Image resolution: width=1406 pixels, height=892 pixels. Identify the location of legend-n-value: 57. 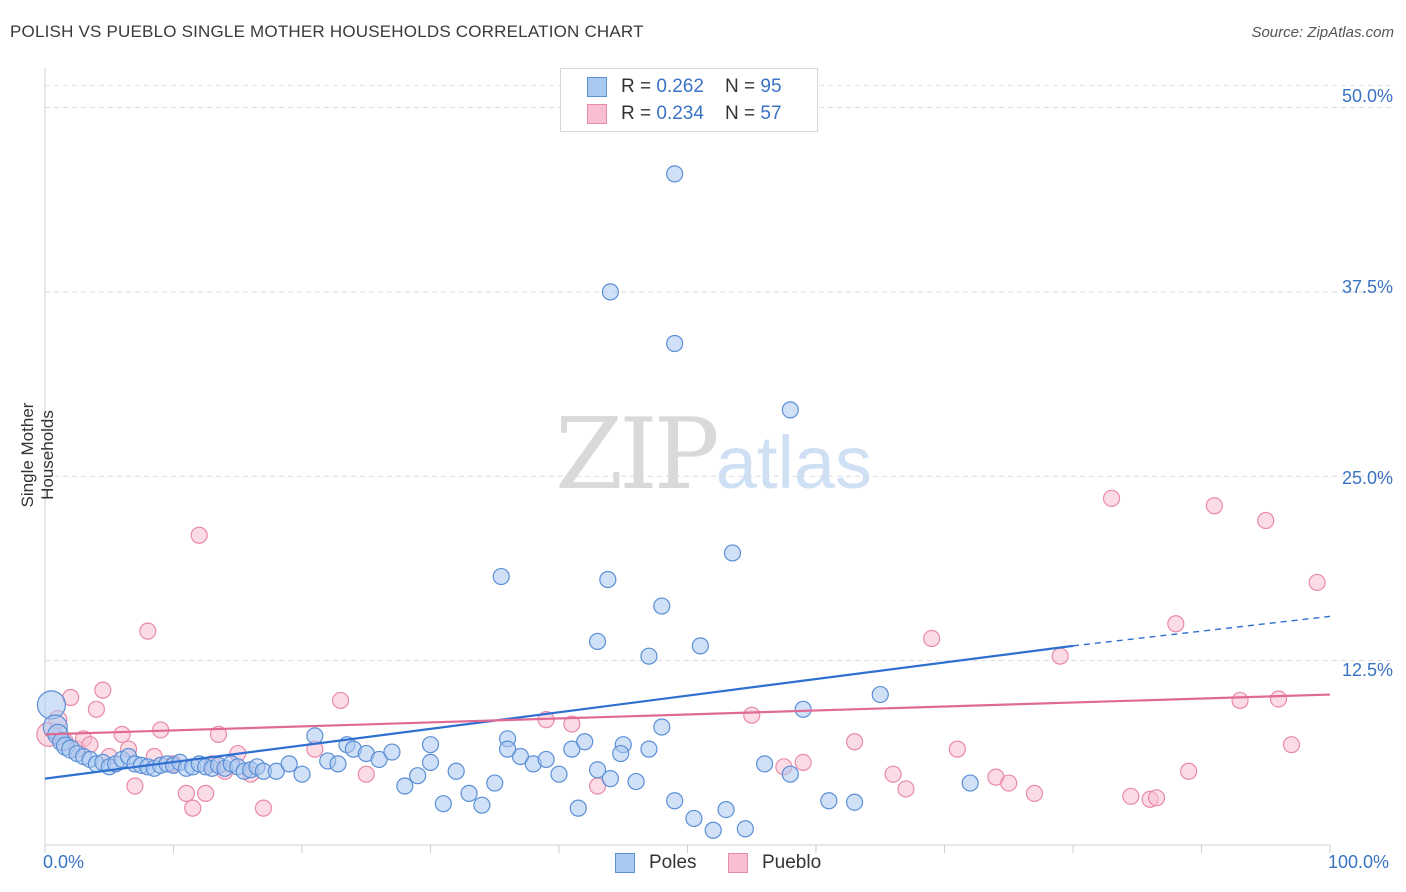
(771, 113).